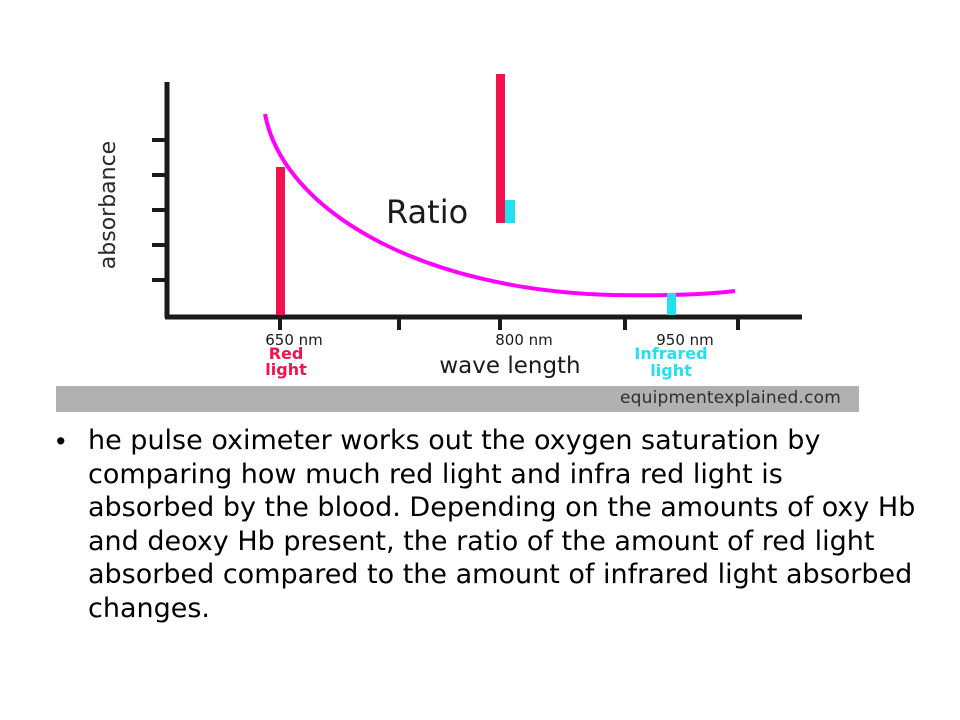 This screenshot has width=960, height=720. What do you see at coordinates (500, 148) in the screenshot?
I see `ratio-red-bar` at bounding box center [500, 148].